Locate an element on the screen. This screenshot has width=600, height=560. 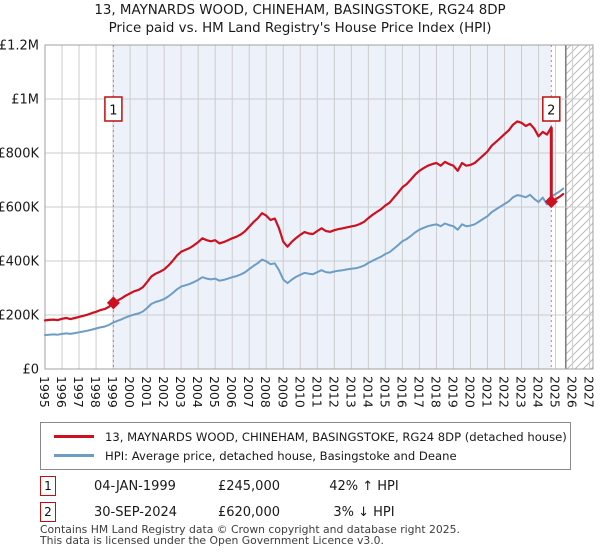
x-tick-label: 2027 is located at coordinates (589, 392).